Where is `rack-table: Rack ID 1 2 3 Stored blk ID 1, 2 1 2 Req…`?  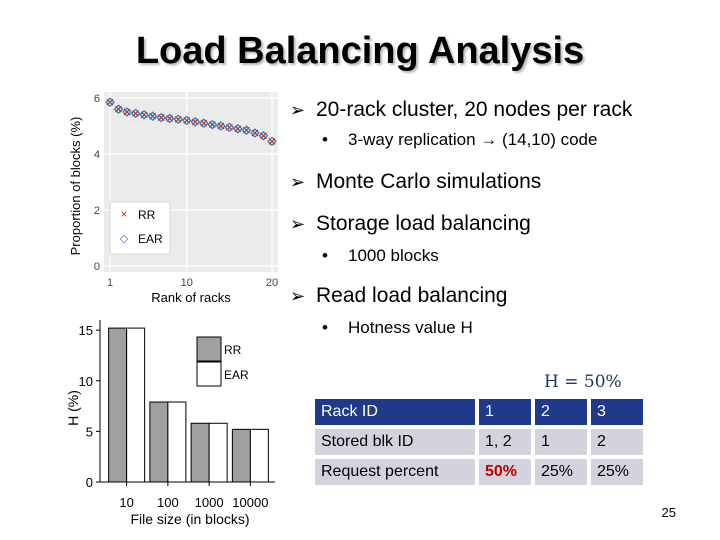
rack-table: Rack ID 1 2 3 Stored blk ID 1, 2 1 2 Req… is located at coordinates (479, 442).